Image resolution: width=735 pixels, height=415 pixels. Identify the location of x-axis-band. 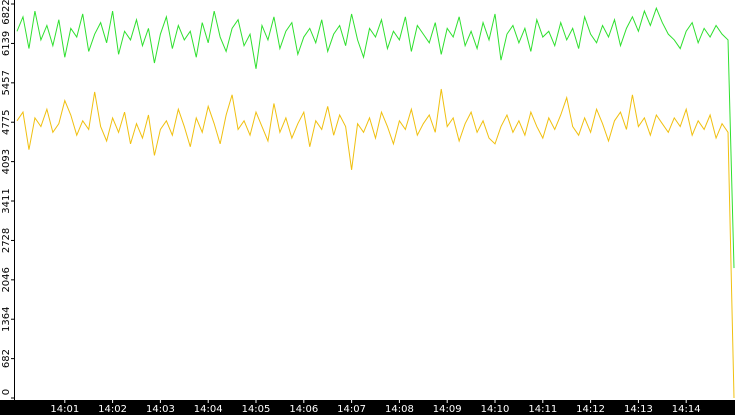
(367, 407).